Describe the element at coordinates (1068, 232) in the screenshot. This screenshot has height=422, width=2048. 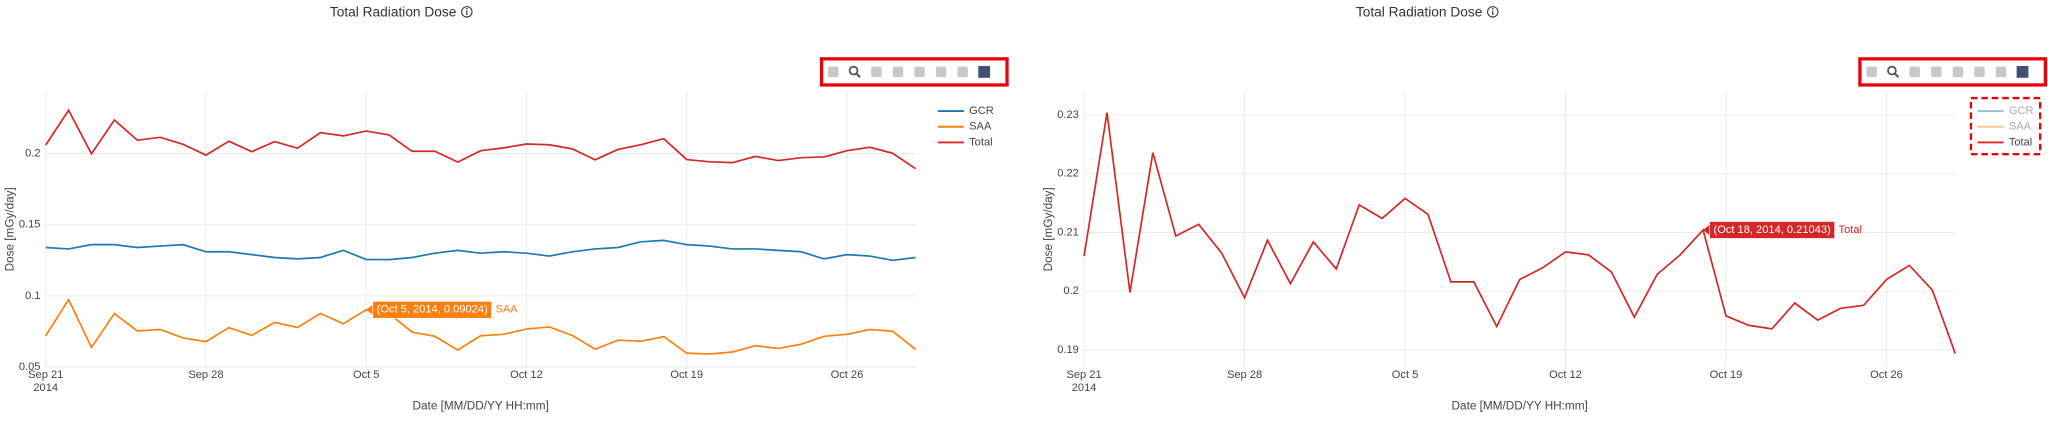
I see `y-tick-label: 0.21` at that location.